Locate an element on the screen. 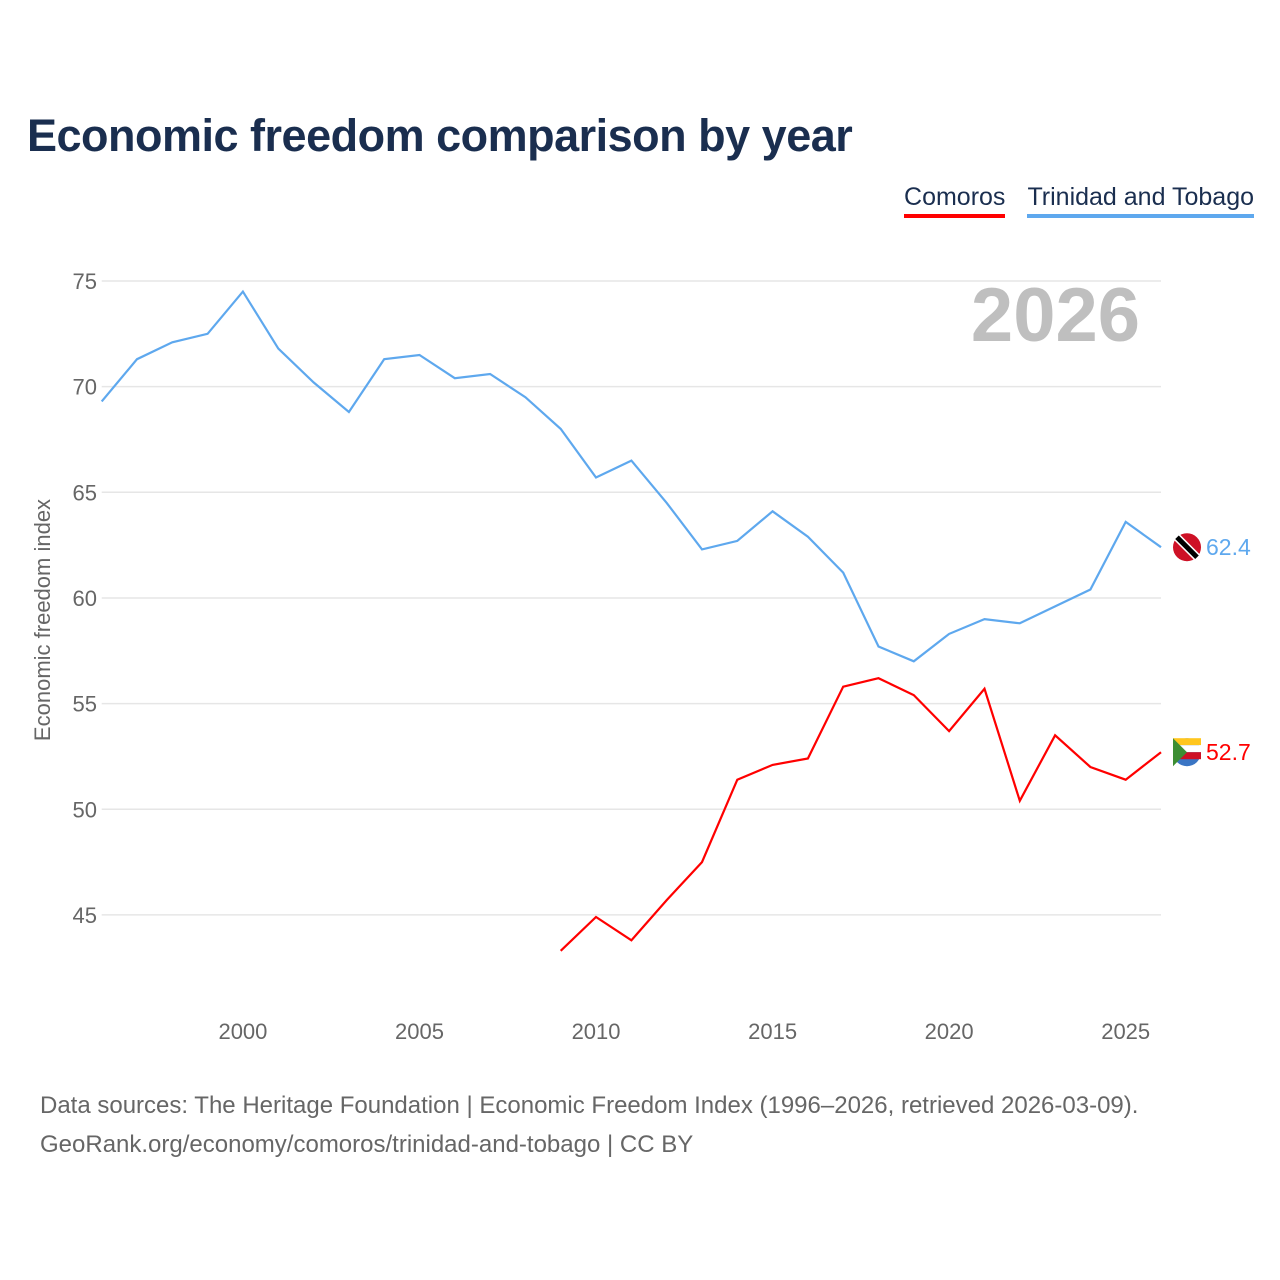 Image resolution: width=1280 pixels, height=1280 pixels. y-axis-label: Economic freedom index is located at coordinates (42, 620).